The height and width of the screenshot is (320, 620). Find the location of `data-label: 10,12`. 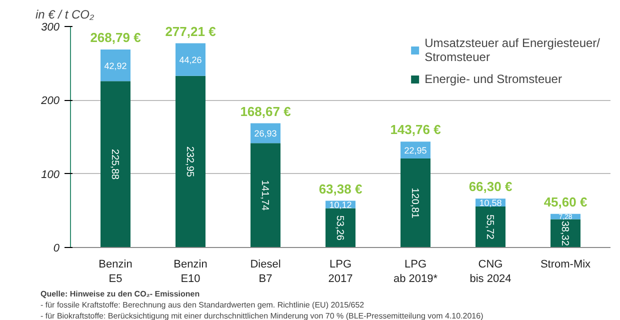

data-label: 10,12 is located at coordinates (340, 205).